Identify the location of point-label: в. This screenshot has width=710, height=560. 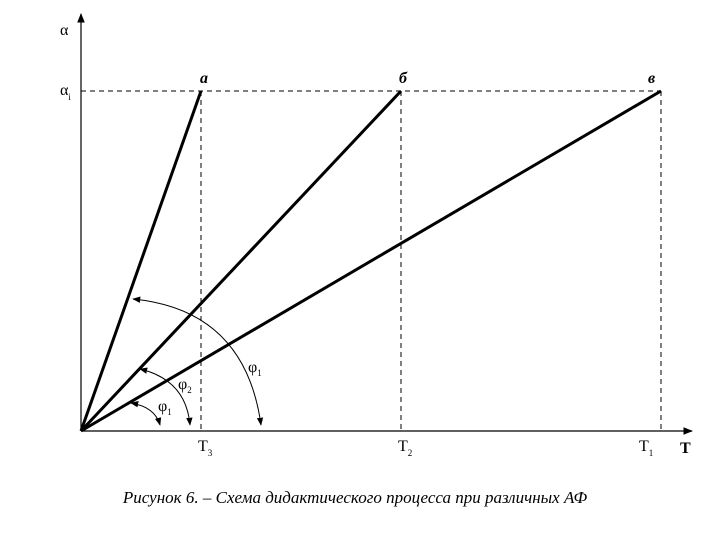
(651, 78).